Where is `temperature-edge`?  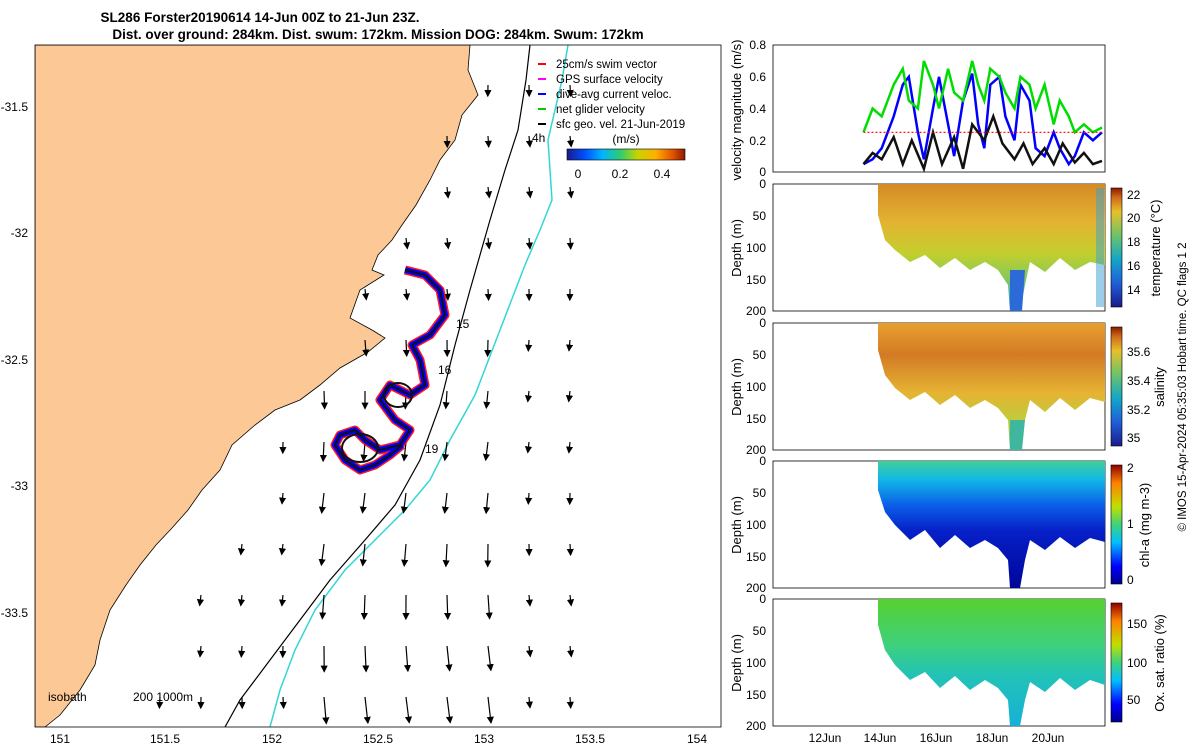
temperature-edge is located at coordinates (1100, 247).